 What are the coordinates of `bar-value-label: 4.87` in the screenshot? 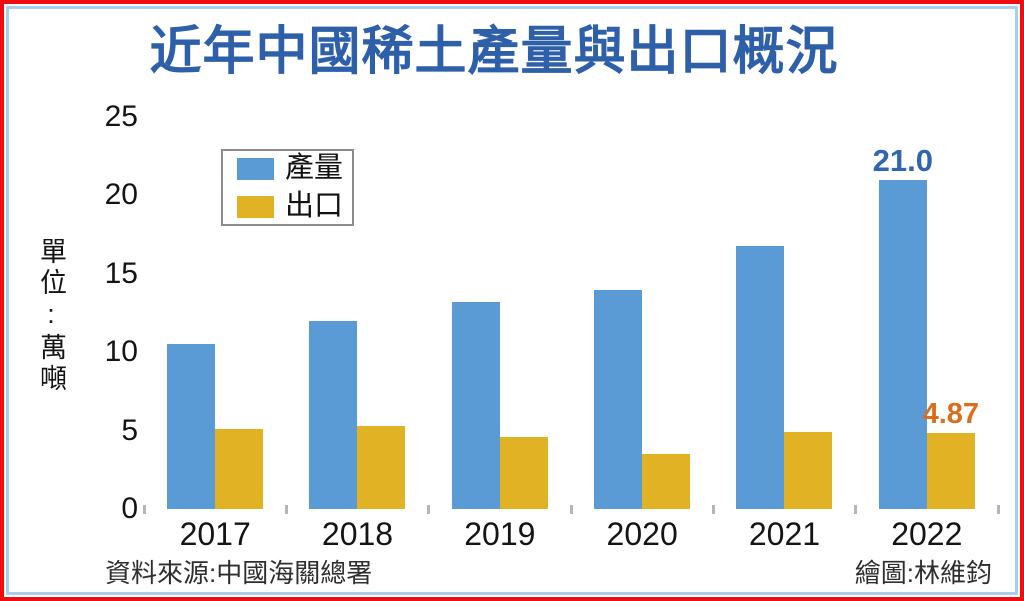 It's located at (951, 413).